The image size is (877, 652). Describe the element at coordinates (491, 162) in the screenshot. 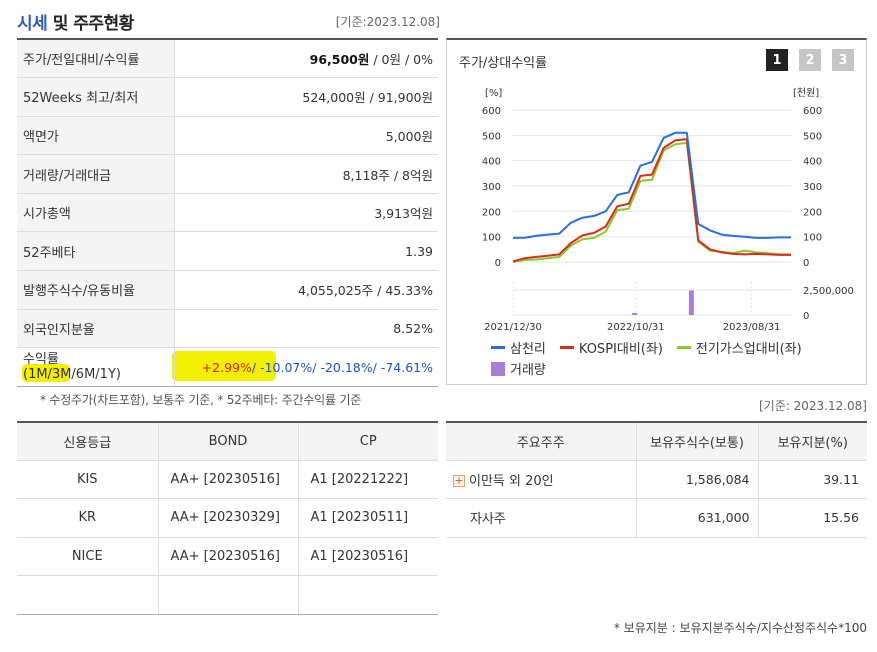

I see `left-tick-label: 400` at that location.